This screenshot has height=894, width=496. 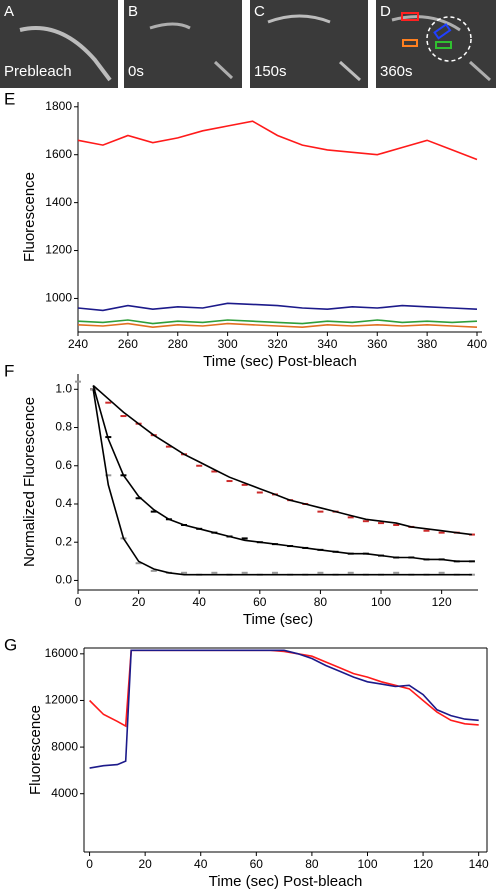 I want to click on panel-label: G, so click(x=10, y=644).